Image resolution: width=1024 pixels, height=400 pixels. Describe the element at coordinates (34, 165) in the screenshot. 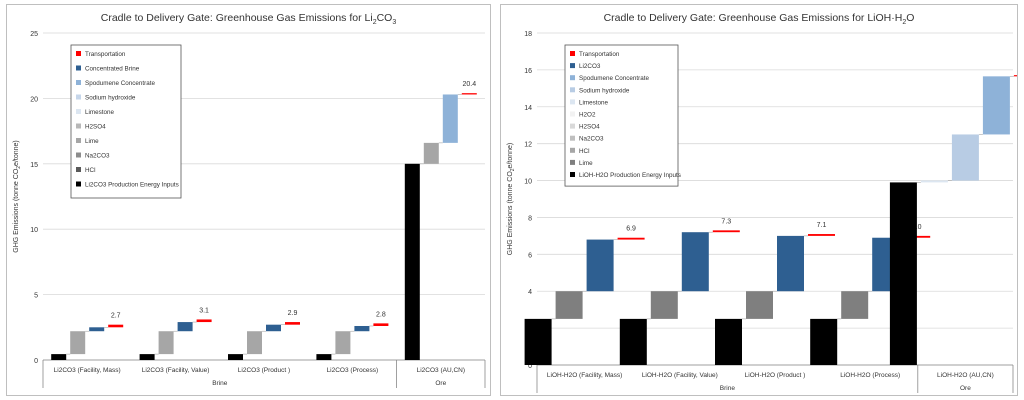

I see `y-tick-label: 15` at that location.